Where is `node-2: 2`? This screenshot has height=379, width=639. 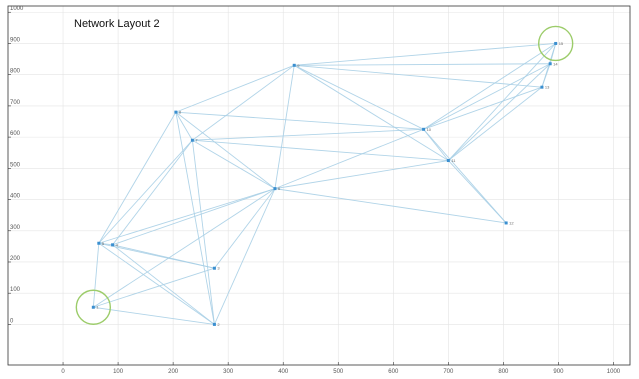
node-2: 2 is located at coordinates (216, 324).